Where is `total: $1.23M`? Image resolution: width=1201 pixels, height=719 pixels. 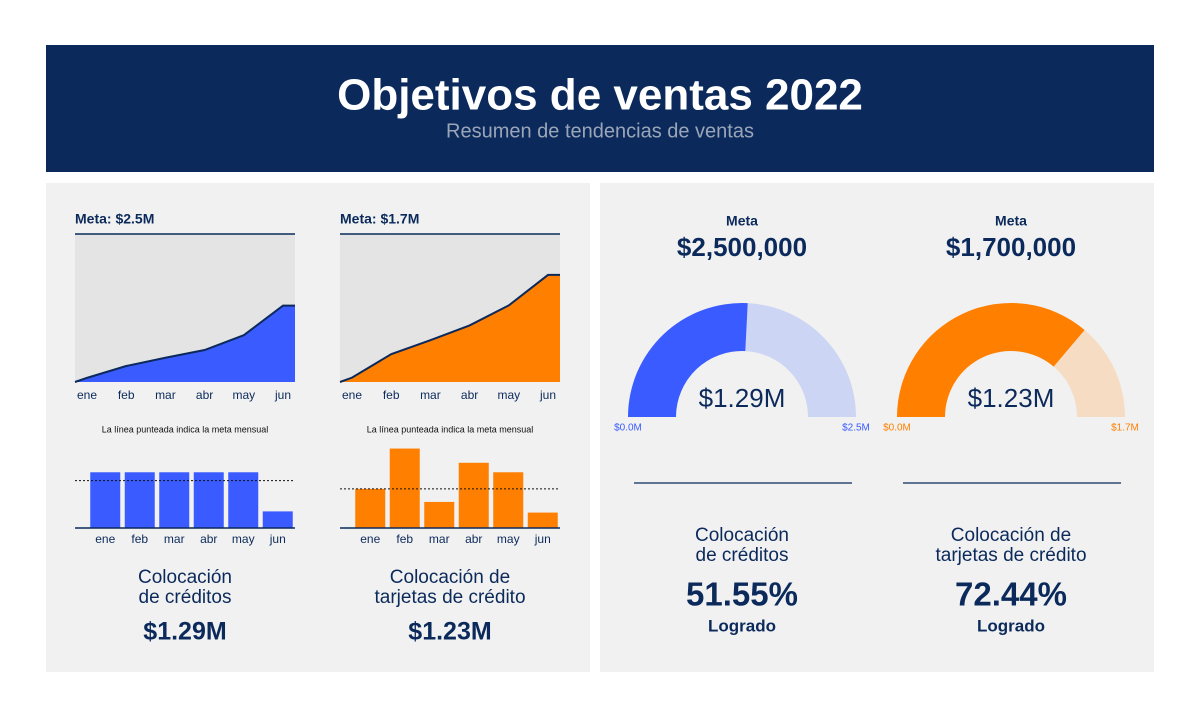 total: $1.23M is located at coordinates (449, 632).